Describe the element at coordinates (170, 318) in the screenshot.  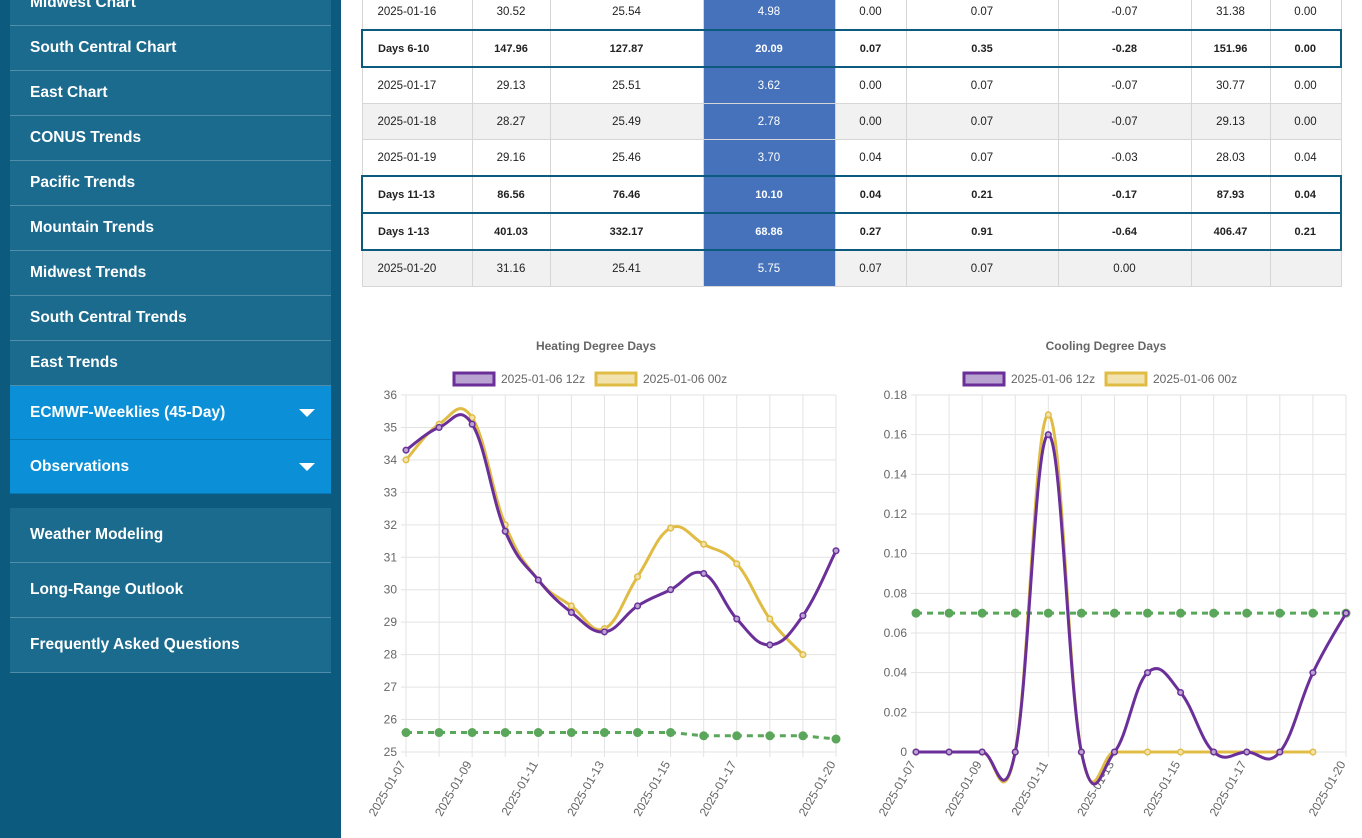
I see `sidebar-item-south-central-trends: South Central Trends` at that location.